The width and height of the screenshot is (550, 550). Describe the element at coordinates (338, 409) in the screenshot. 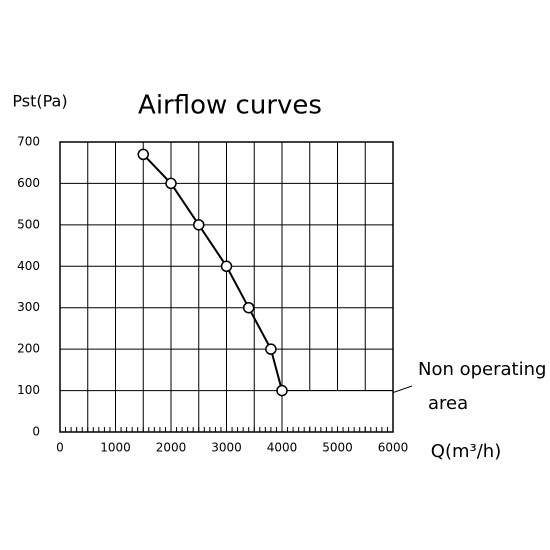

I see `non-operating-area` at that location.